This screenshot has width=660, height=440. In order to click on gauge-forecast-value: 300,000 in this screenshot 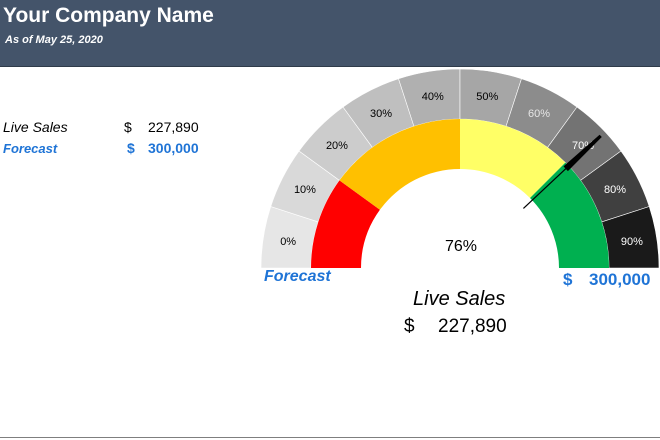, I will do `click(620, 279)`.